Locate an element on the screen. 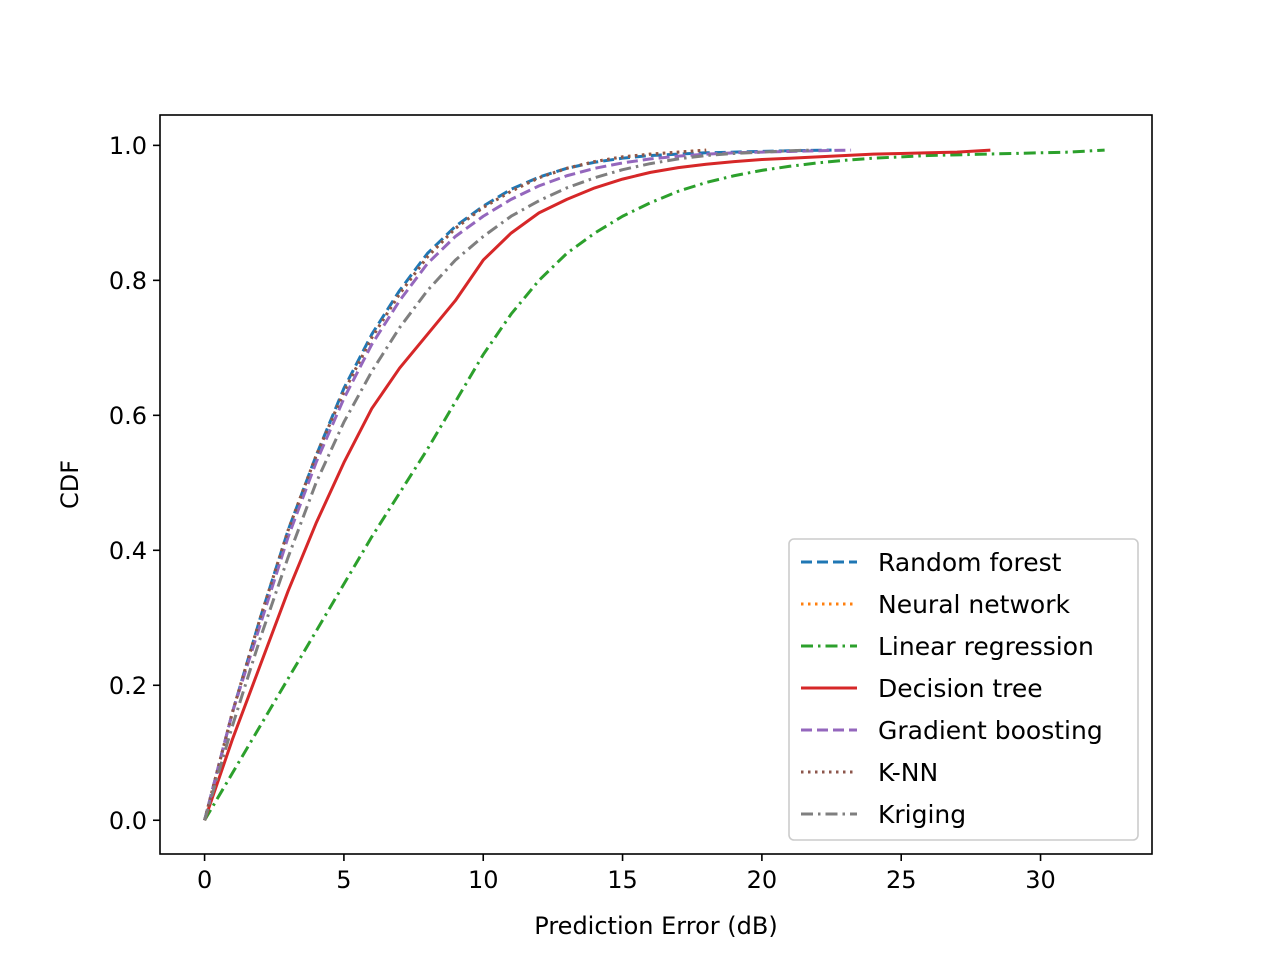 The image size is (1280, 960). y-tick-label: 0.8 is located at coordinates (128, 281).